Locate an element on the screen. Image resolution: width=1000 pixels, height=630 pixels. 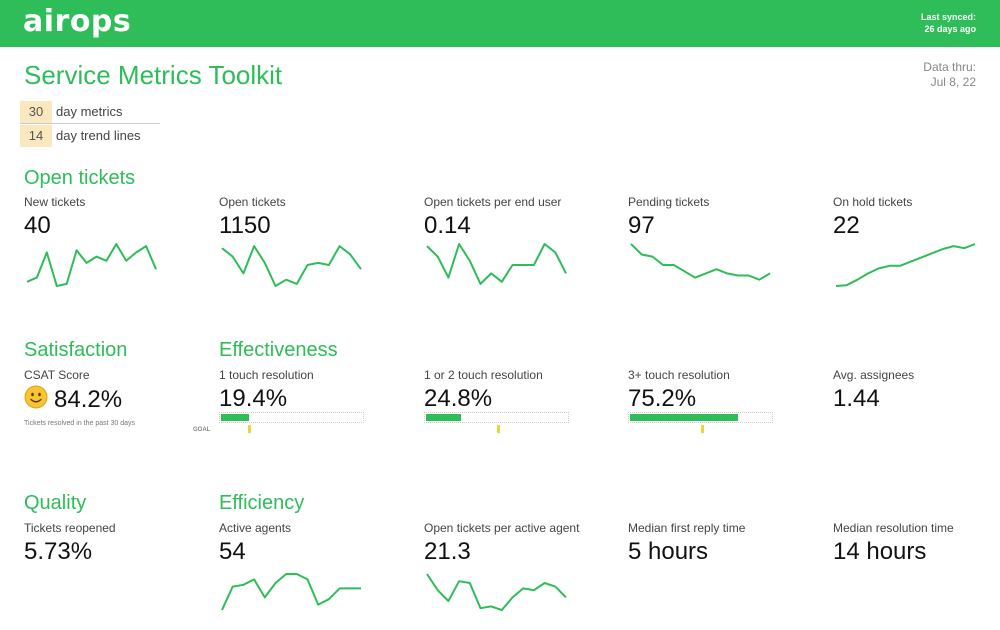
metric-label: Tickets reopened is located at coordinates (70, 528).